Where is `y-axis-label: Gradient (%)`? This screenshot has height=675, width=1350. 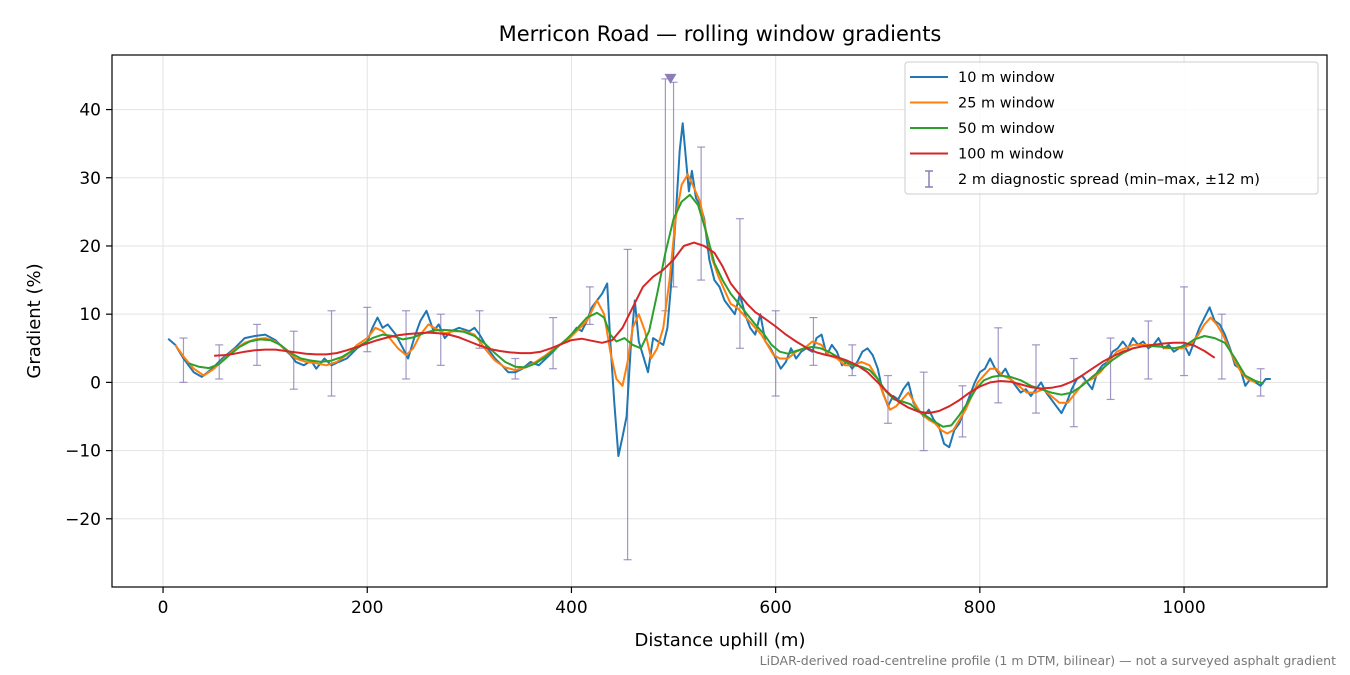 y-axis-label: Gradient (%) is located at coordinates (34, 320).